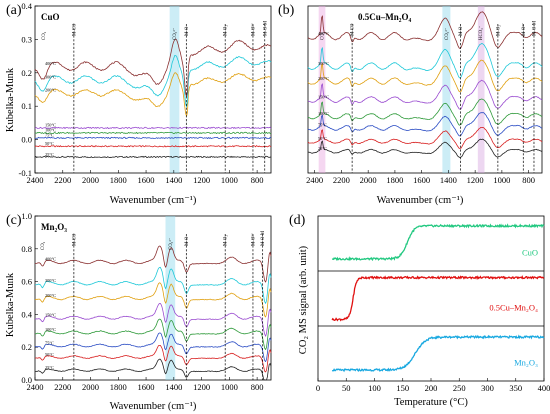  Describe the element at coordinates (49, 354) in the screenshot. I see `panel-c-temp-label-1: 50°C` at that location.